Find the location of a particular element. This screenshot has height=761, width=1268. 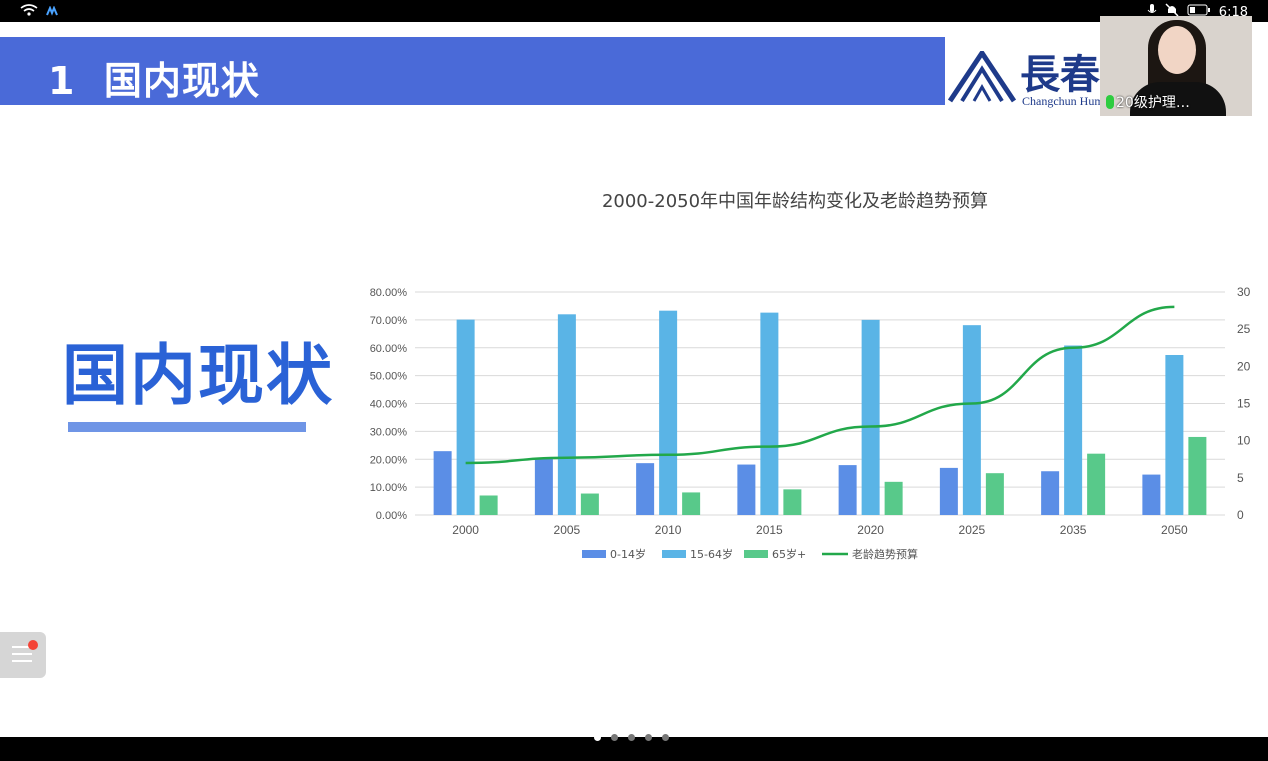

chart-title: 2000-2050年中国年龄结构变化及老龄趋势预算 is located at coordinates (795, 201).